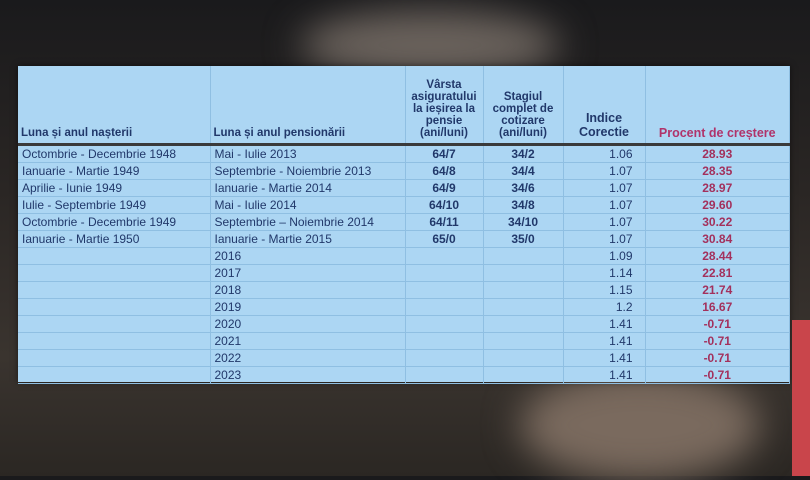 The image size is (810, 480). What do you see at coordinates (717, 307) in the screenshot?
I see `percent-cell: 16.67` at bounding box center [717, 307].